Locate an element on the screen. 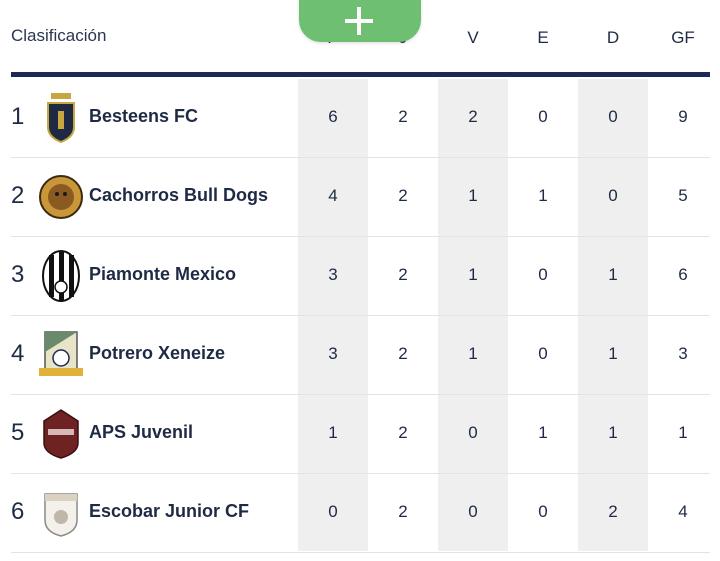 This screenshot has height=561, width=720. position: 4 is located at coordinates (18, 353).